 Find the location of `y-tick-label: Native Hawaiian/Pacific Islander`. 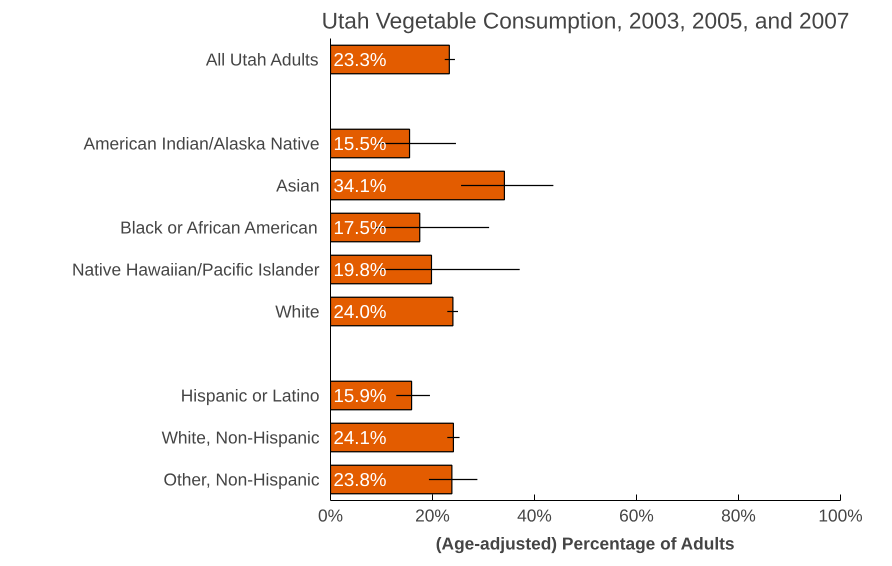

y-tick-label: Native Hawaiian/Pacific Islander is located at coordinates (196, 270).